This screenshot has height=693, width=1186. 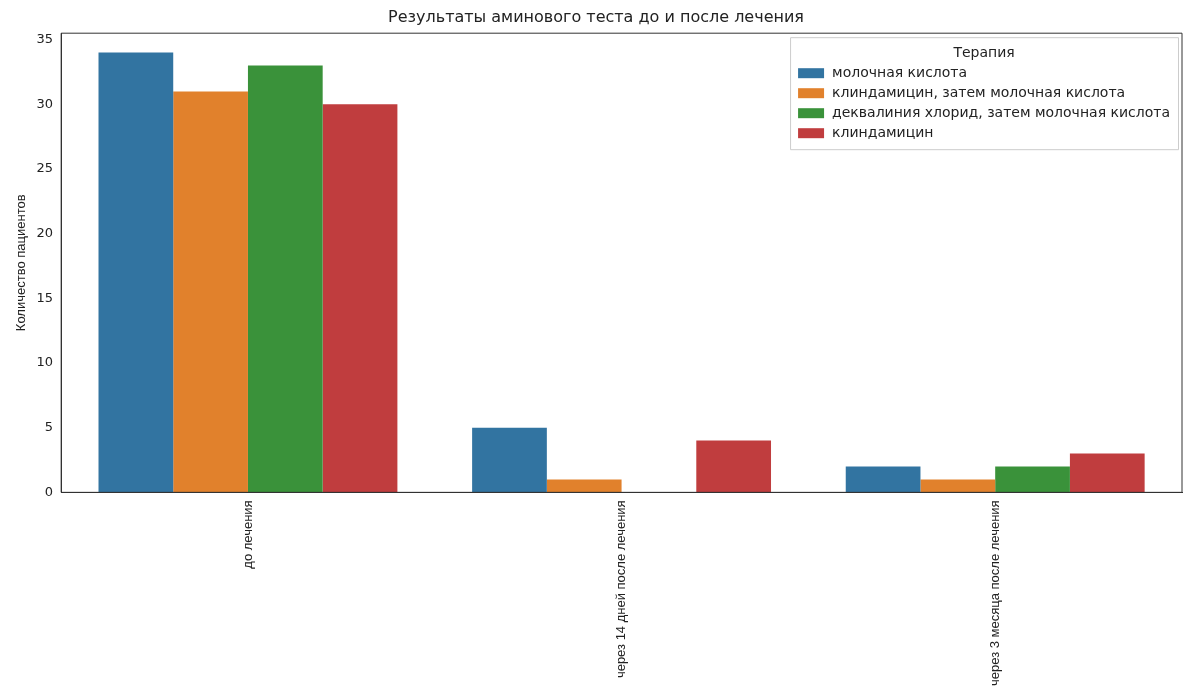 I want to click on x-tick-label: через 14 дней после лечения, so click(x=621, y=589).